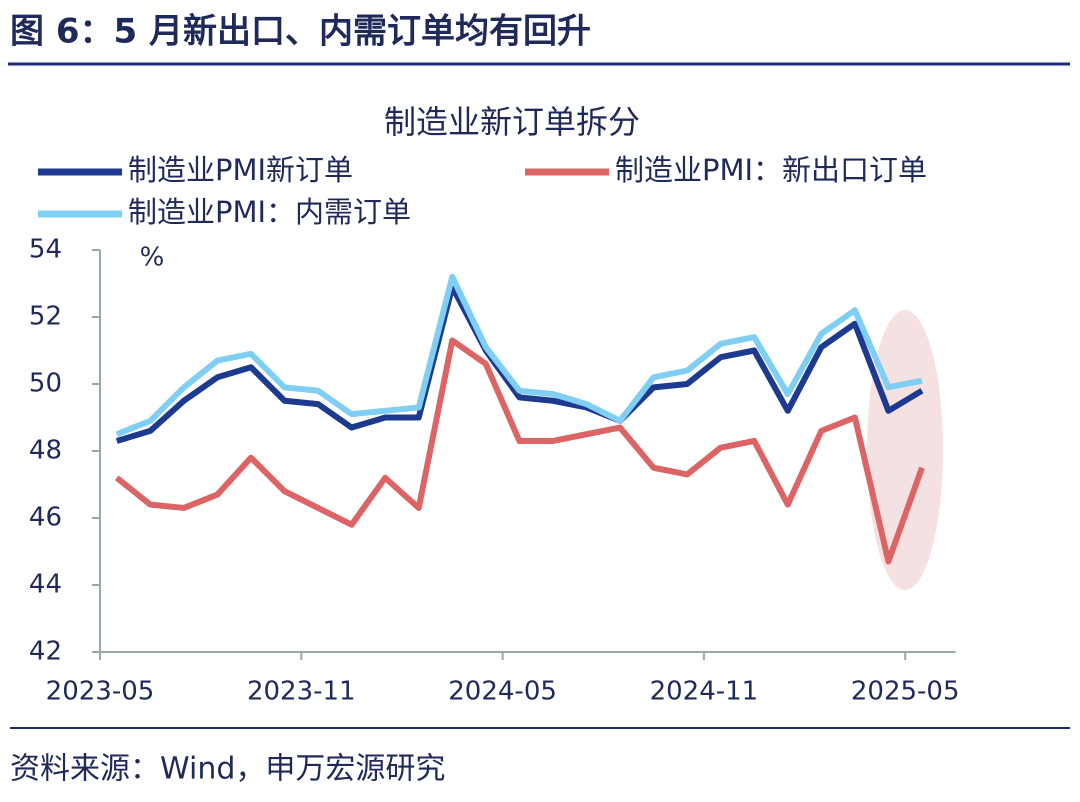 This screenshot has width=1080, height=802. I want to click on figure-title: 图 6：5 月新出口、内需订单均有回升, so click(300, 32).